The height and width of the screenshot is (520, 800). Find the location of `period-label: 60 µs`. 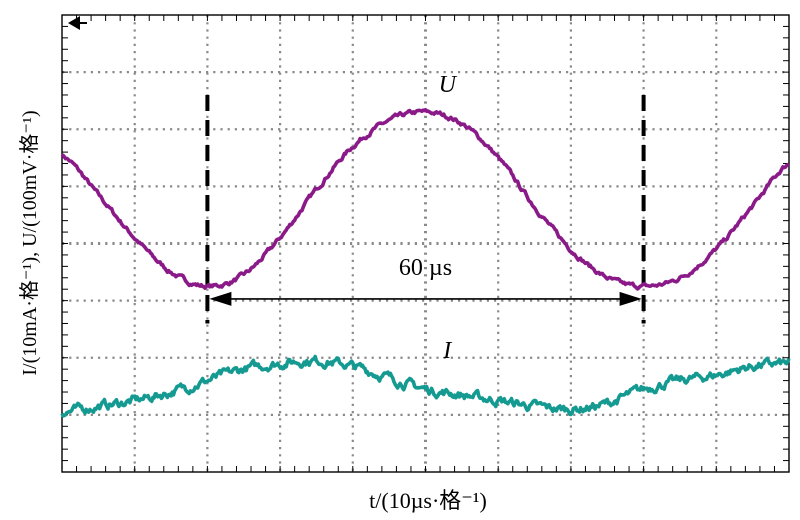

period-label: 60 µs is located at coordinates (425, 268).